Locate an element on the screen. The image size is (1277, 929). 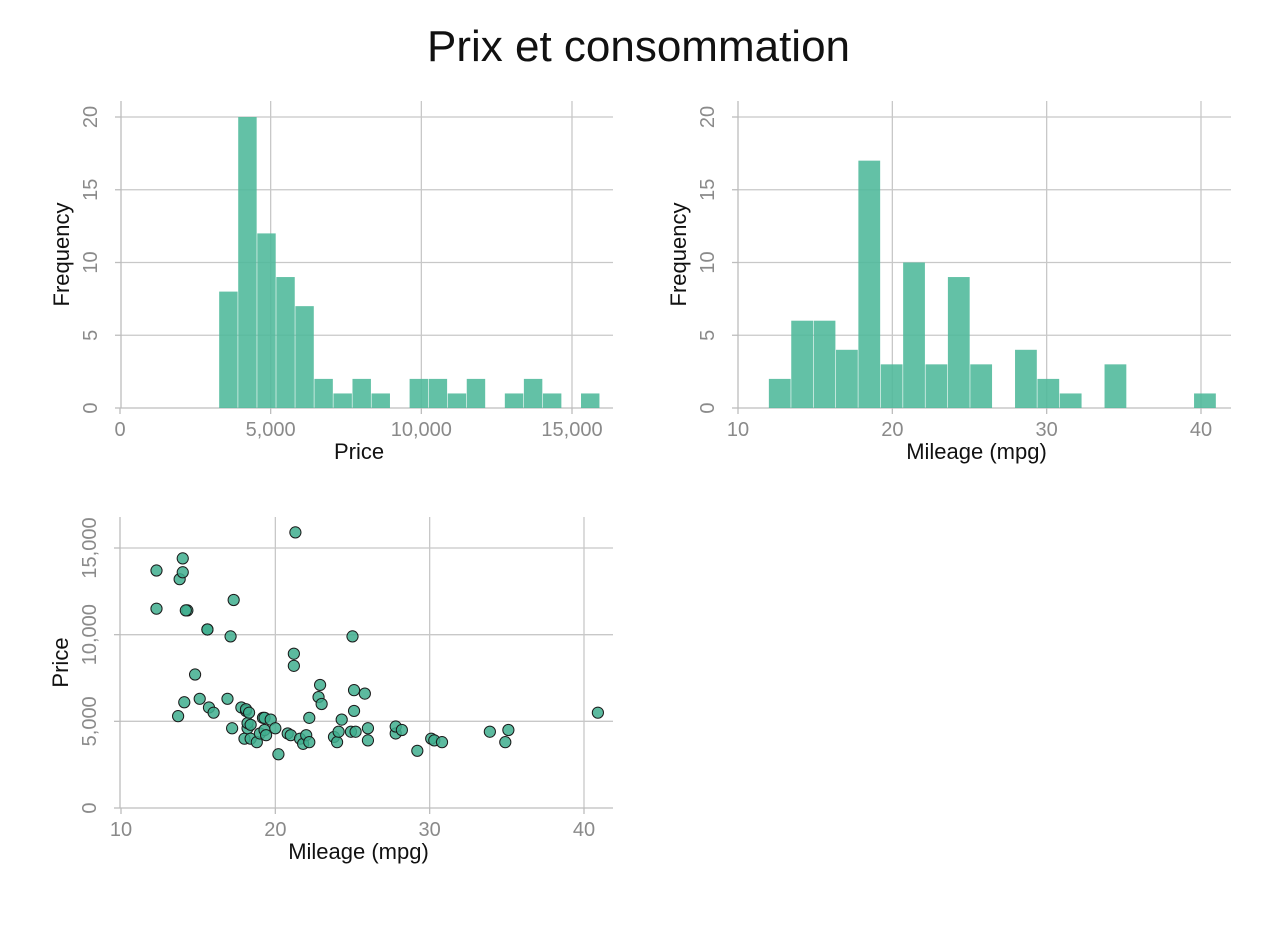
y-tick-label: 5 is located at coordinates (91, 335).